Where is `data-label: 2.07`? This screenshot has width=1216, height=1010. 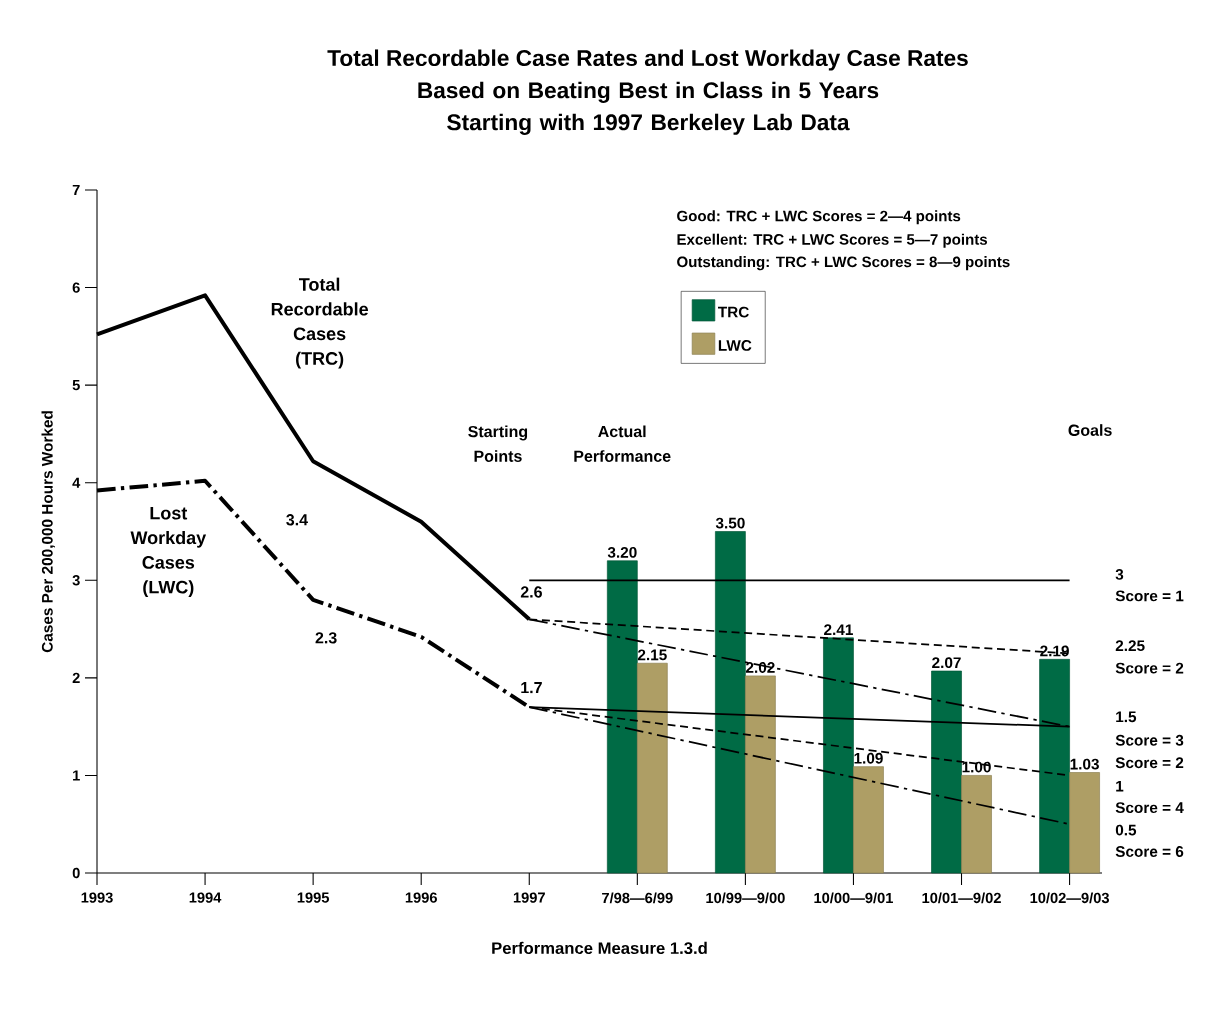 data-label: 2.07 is located at coordinates (946, 663).